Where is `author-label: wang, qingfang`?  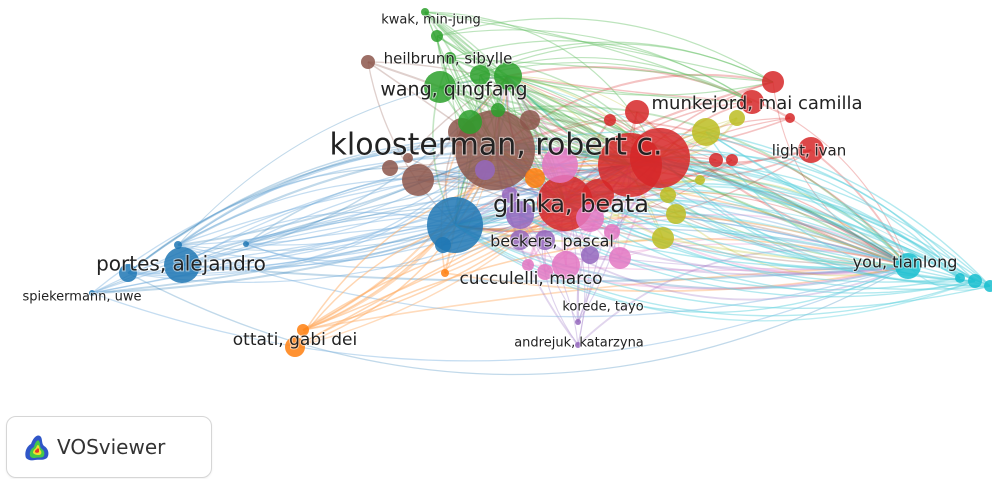
author-label: wang, qingfang is located at coordinates (453, 90).